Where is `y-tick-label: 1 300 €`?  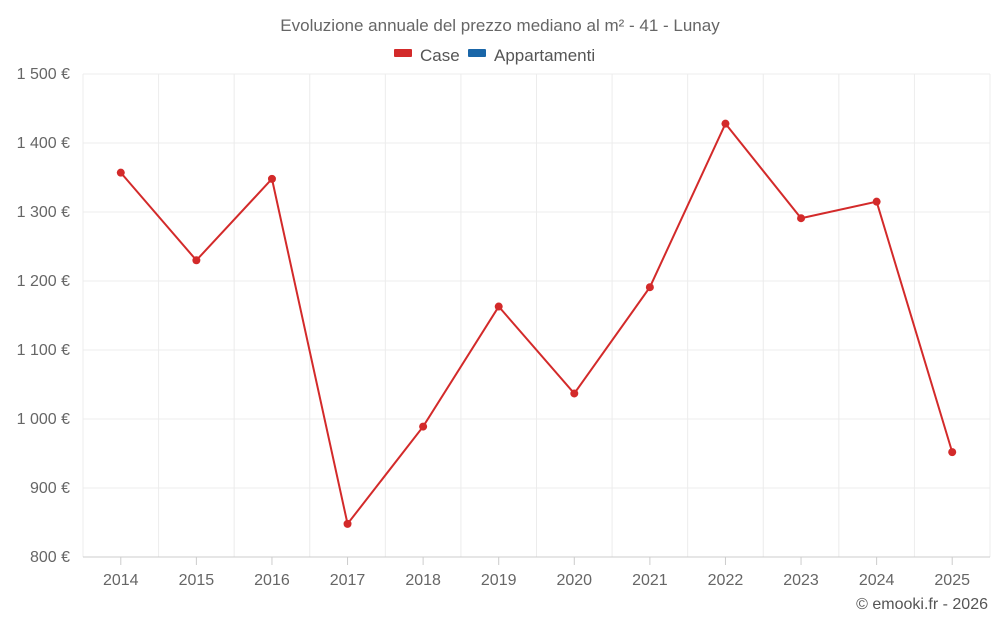 y-tick-label: 1 300 € is located at coordinates (43, 212).